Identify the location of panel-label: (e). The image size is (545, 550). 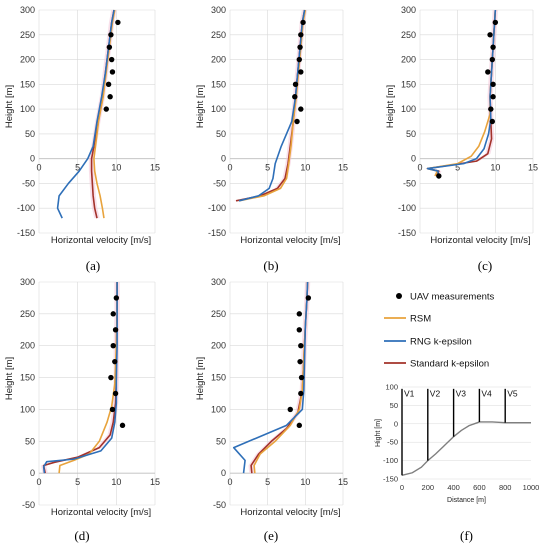
(271, 535).